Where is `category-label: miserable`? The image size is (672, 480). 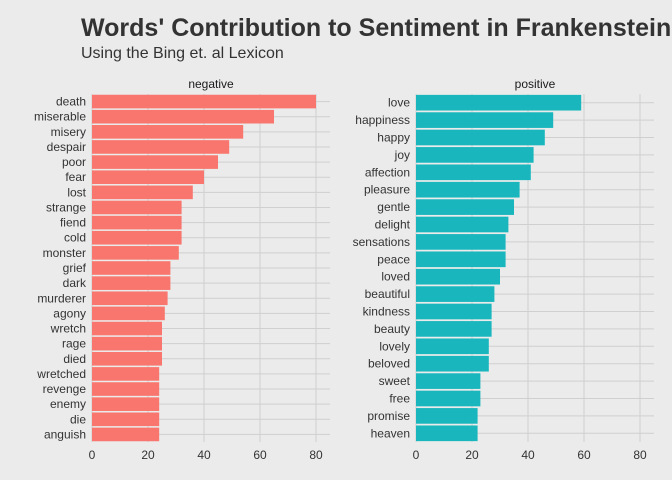 category-label: miserable is located at coordinates (60, 117).